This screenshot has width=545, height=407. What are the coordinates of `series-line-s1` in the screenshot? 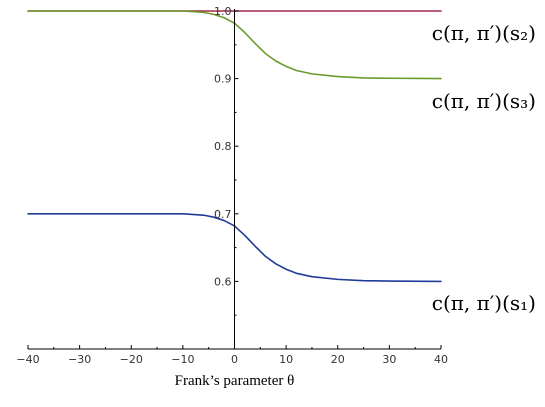 It's located at (234, 248).